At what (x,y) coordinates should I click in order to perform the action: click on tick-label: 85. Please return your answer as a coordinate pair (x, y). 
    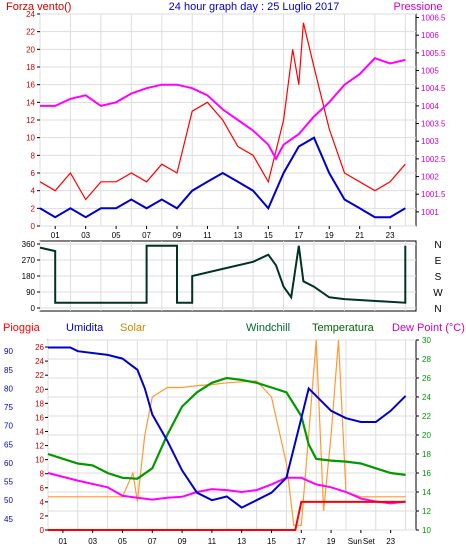
    Looking at the image, I should click on (8, 370).